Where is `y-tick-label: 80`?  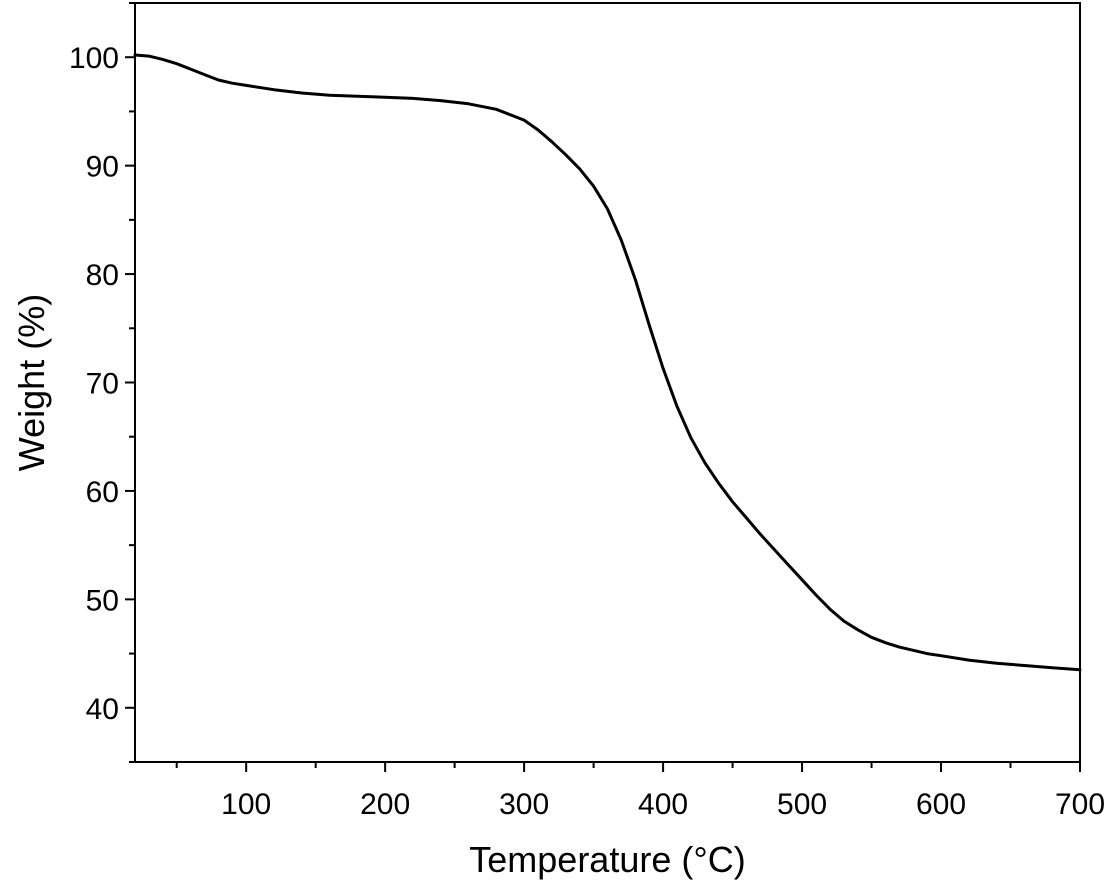 y-tick-label: 80 is located at coordinates (102, 275).